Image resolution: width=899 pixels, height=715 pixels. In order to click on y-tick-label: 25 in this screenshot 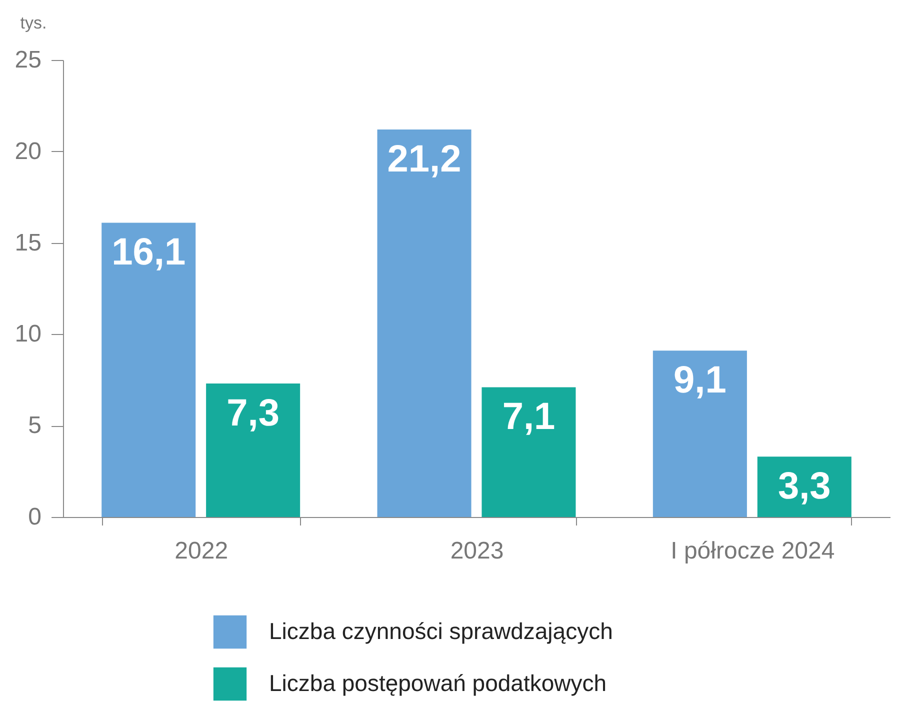, I will do `click(28, 60)`.